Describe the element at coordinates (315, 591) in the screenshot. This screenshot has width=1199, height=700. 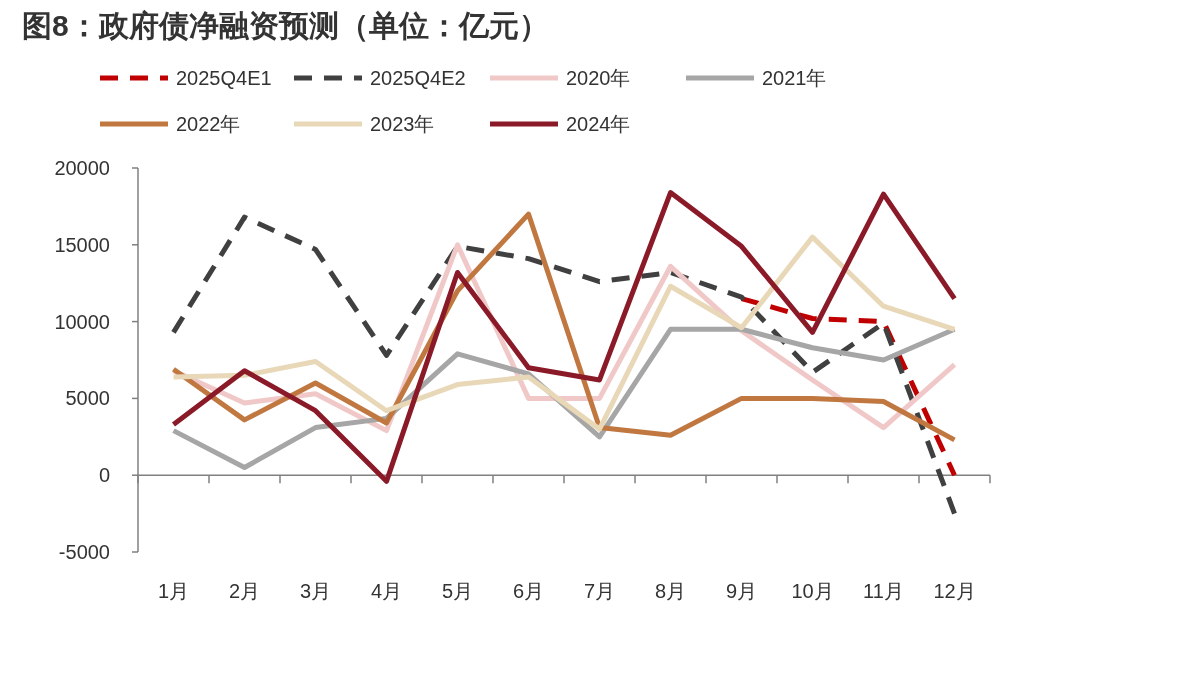
I see `x-tick-label: 3月` at that location.